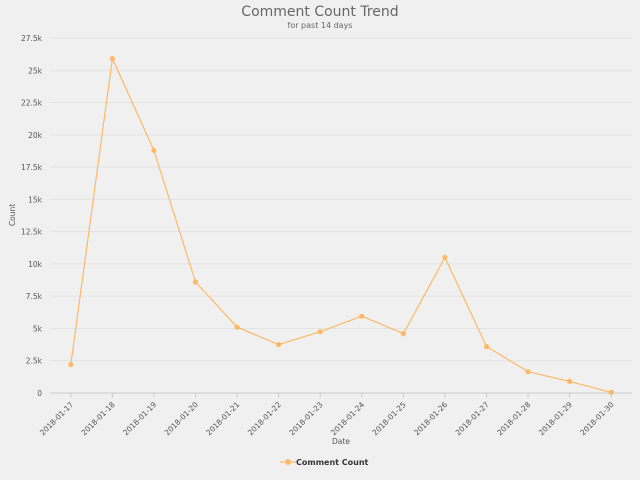 The height and width of the screenshot is (480, 640). Describe the element at coordinates (12, 215) in the screenshot. I see `y-axis-label: Count` at that location.